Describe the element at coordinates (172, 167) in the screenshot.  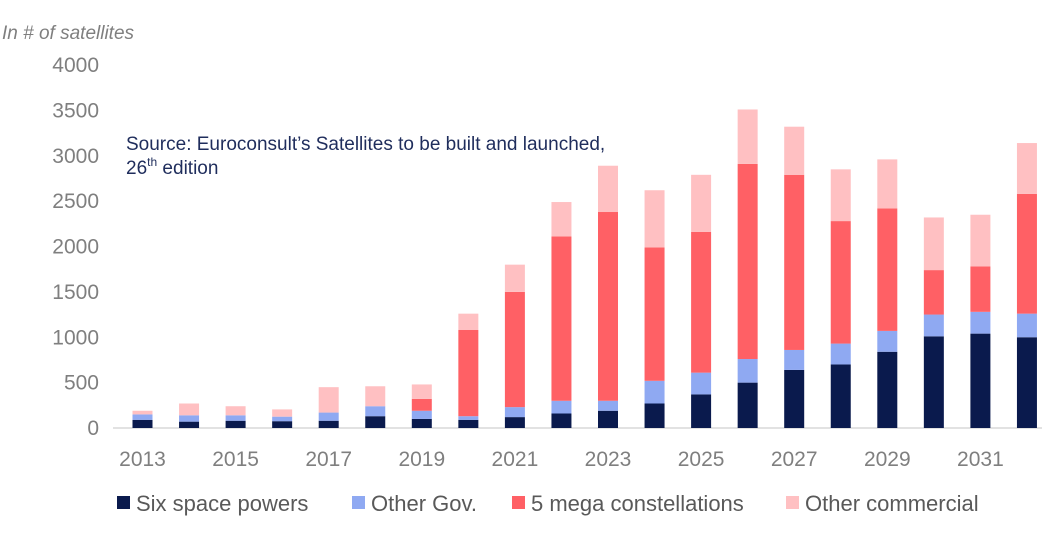
I see `source-note-line2: 26th edition` at that location.